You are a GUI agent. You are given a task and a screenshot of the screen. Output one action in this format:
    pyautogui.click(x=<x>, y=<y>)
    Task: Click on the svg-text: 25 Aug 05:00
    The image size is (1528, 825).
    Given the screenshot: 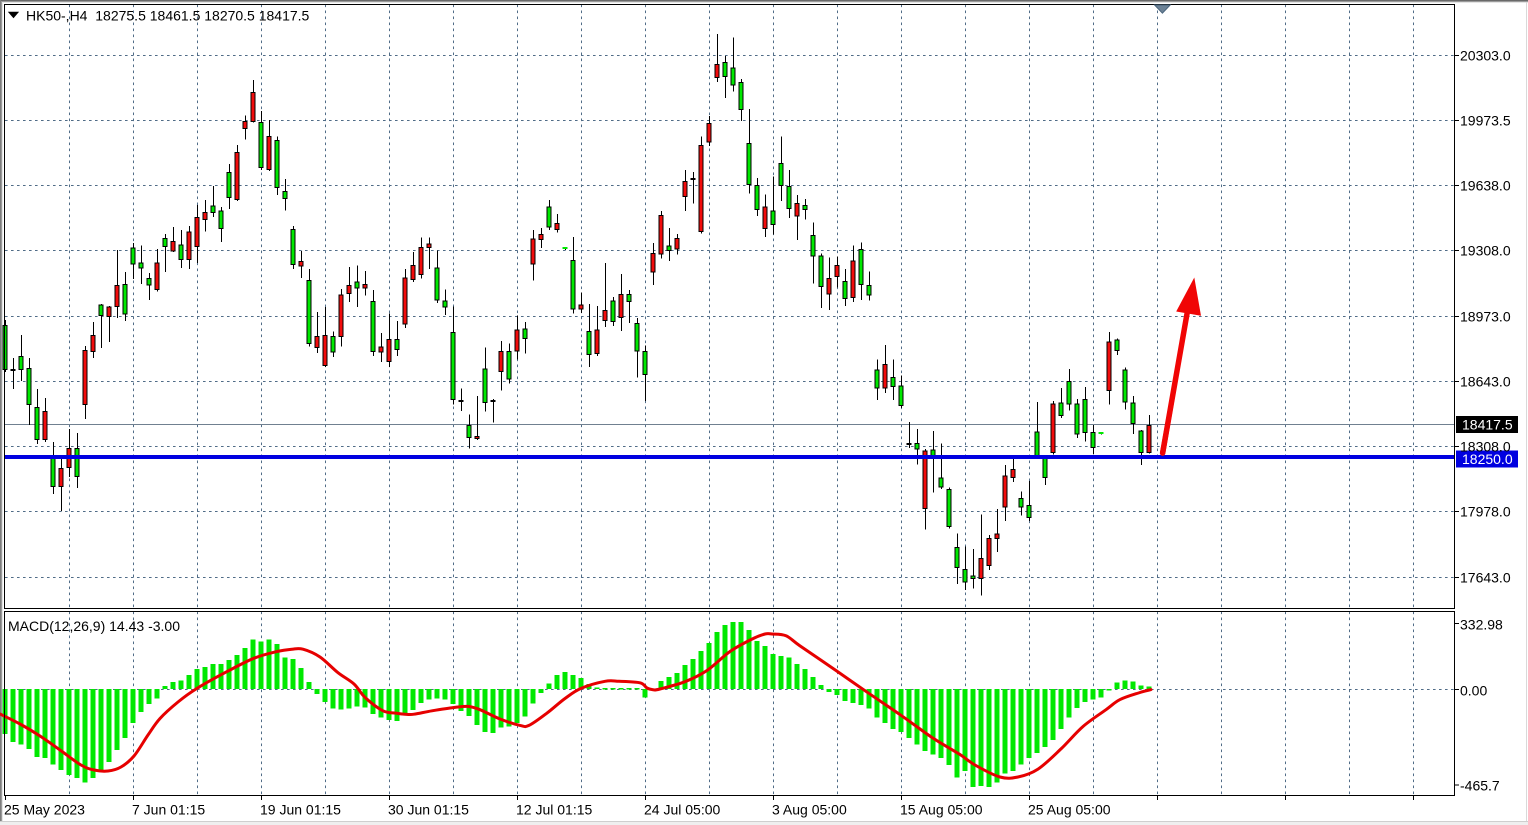 What is the action you would take?
    pyautogui.click(x=1069, y=810)
    